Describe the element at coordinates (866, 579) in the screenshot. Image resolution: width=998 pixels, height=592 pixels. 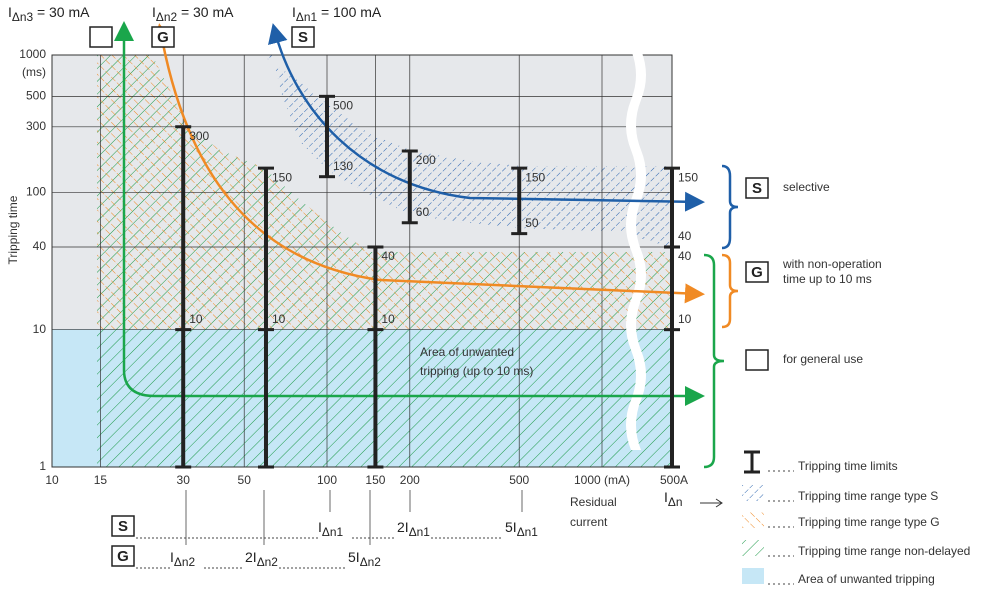
I see `legend-label: Area of unwanted tripping` at that location.